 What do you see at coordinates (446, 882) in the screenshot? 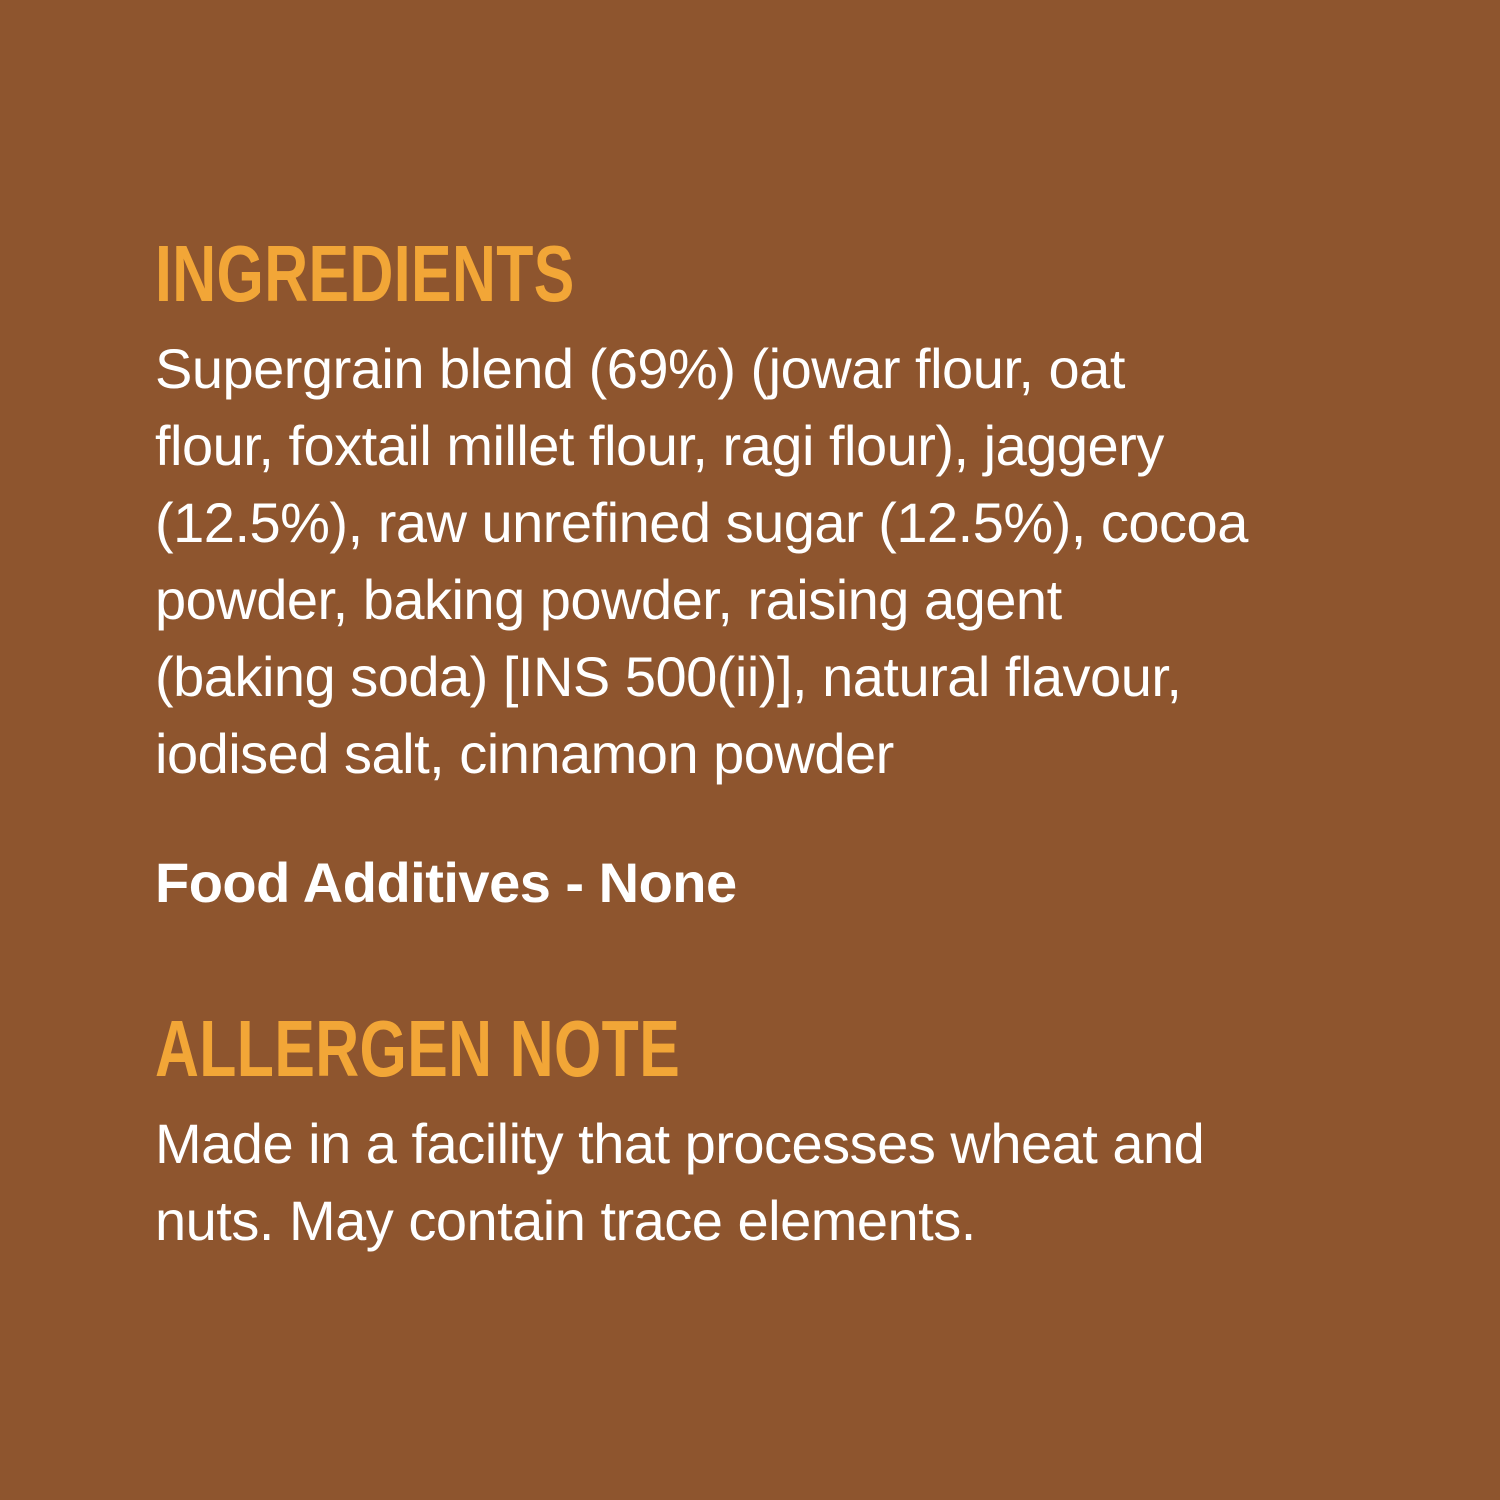
I see `food-additives-note: Food Additives - None` at bounding box center [446, 882].